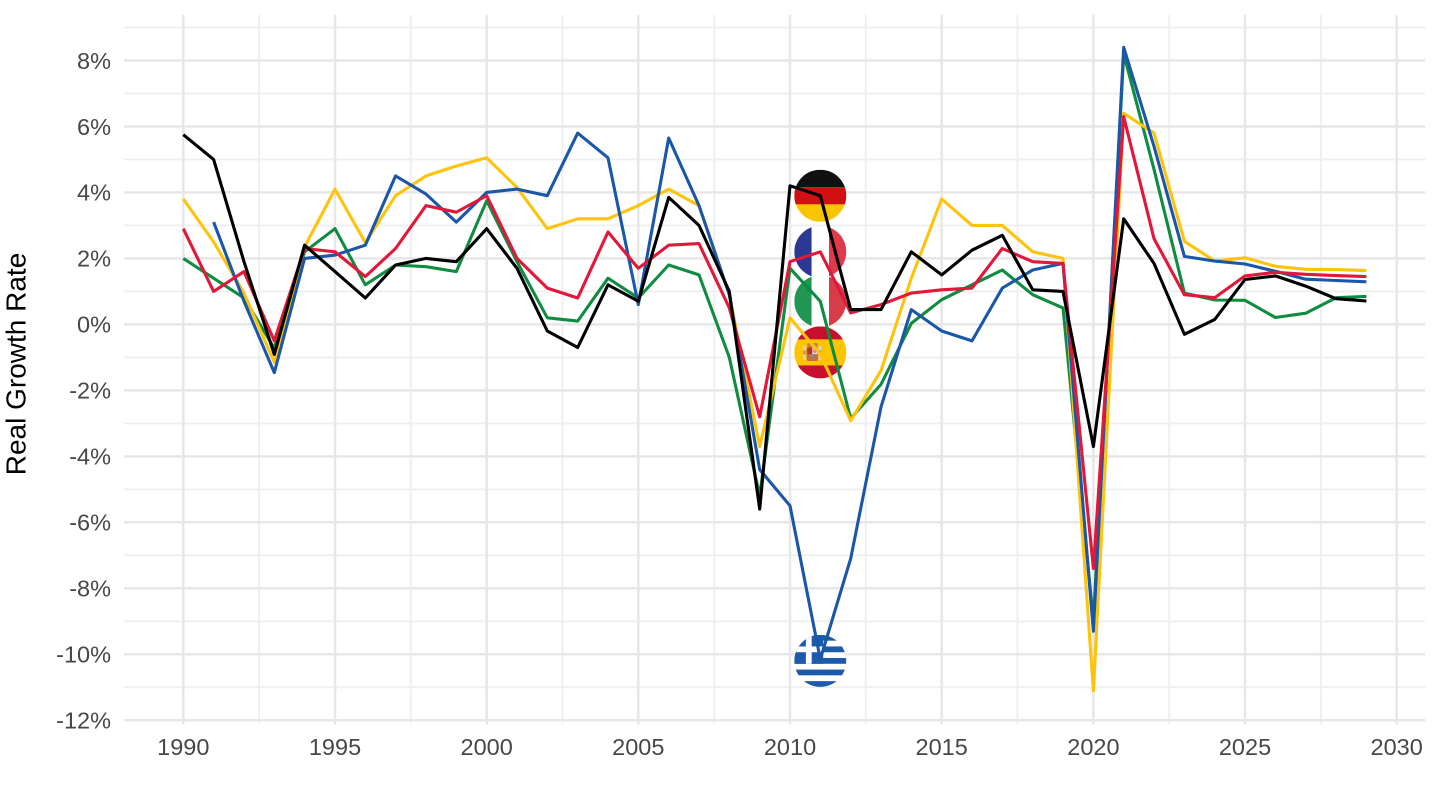 This screenshot has height=810, width=1440. Describe the element at coordinates (83, 655) in the screenshot. I see `svg-text: -10%` at that location.